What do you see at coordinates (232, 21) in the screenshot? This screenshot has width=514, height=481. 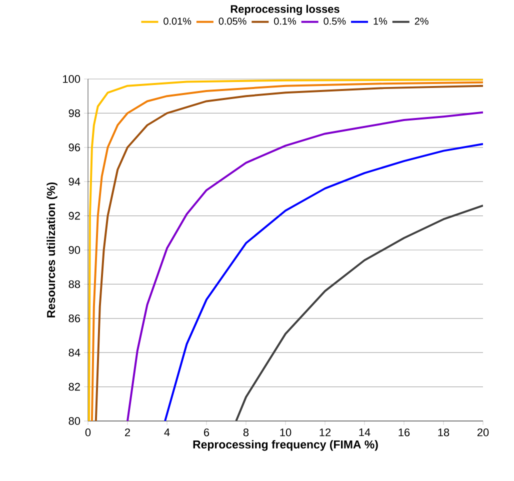 I see `legend-label: 0.05%` at bounding box center [232, 21].